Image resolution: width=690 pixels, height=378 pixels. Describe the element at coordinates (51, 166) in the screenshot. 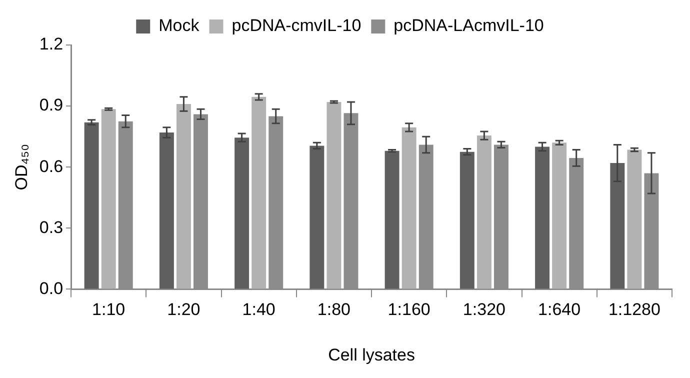

I see `y-tick-label: 0.6` at that location.